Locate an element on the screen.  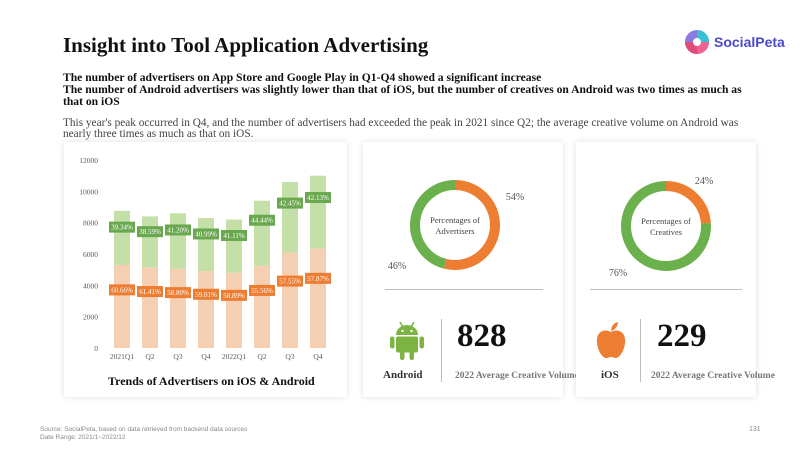
ios-share-label: 39.34% is located at coordinates (122, 228).